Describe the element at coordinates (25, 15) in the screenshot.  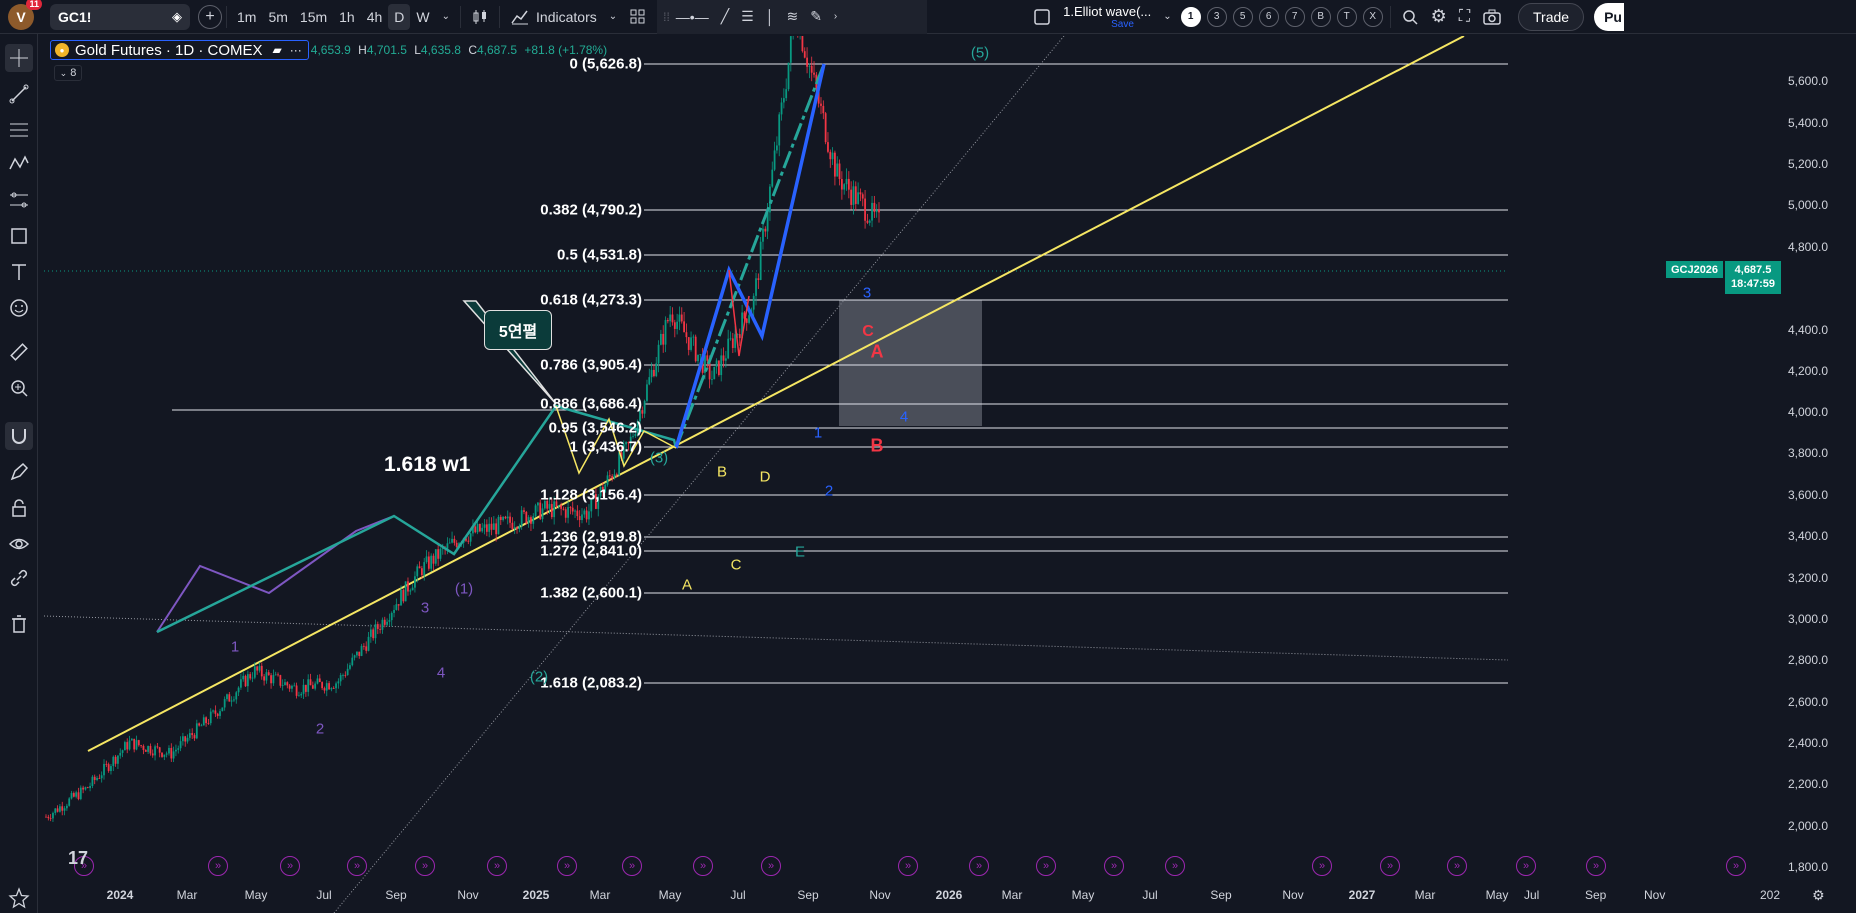
I see `user-avatar: V 11` at that location.